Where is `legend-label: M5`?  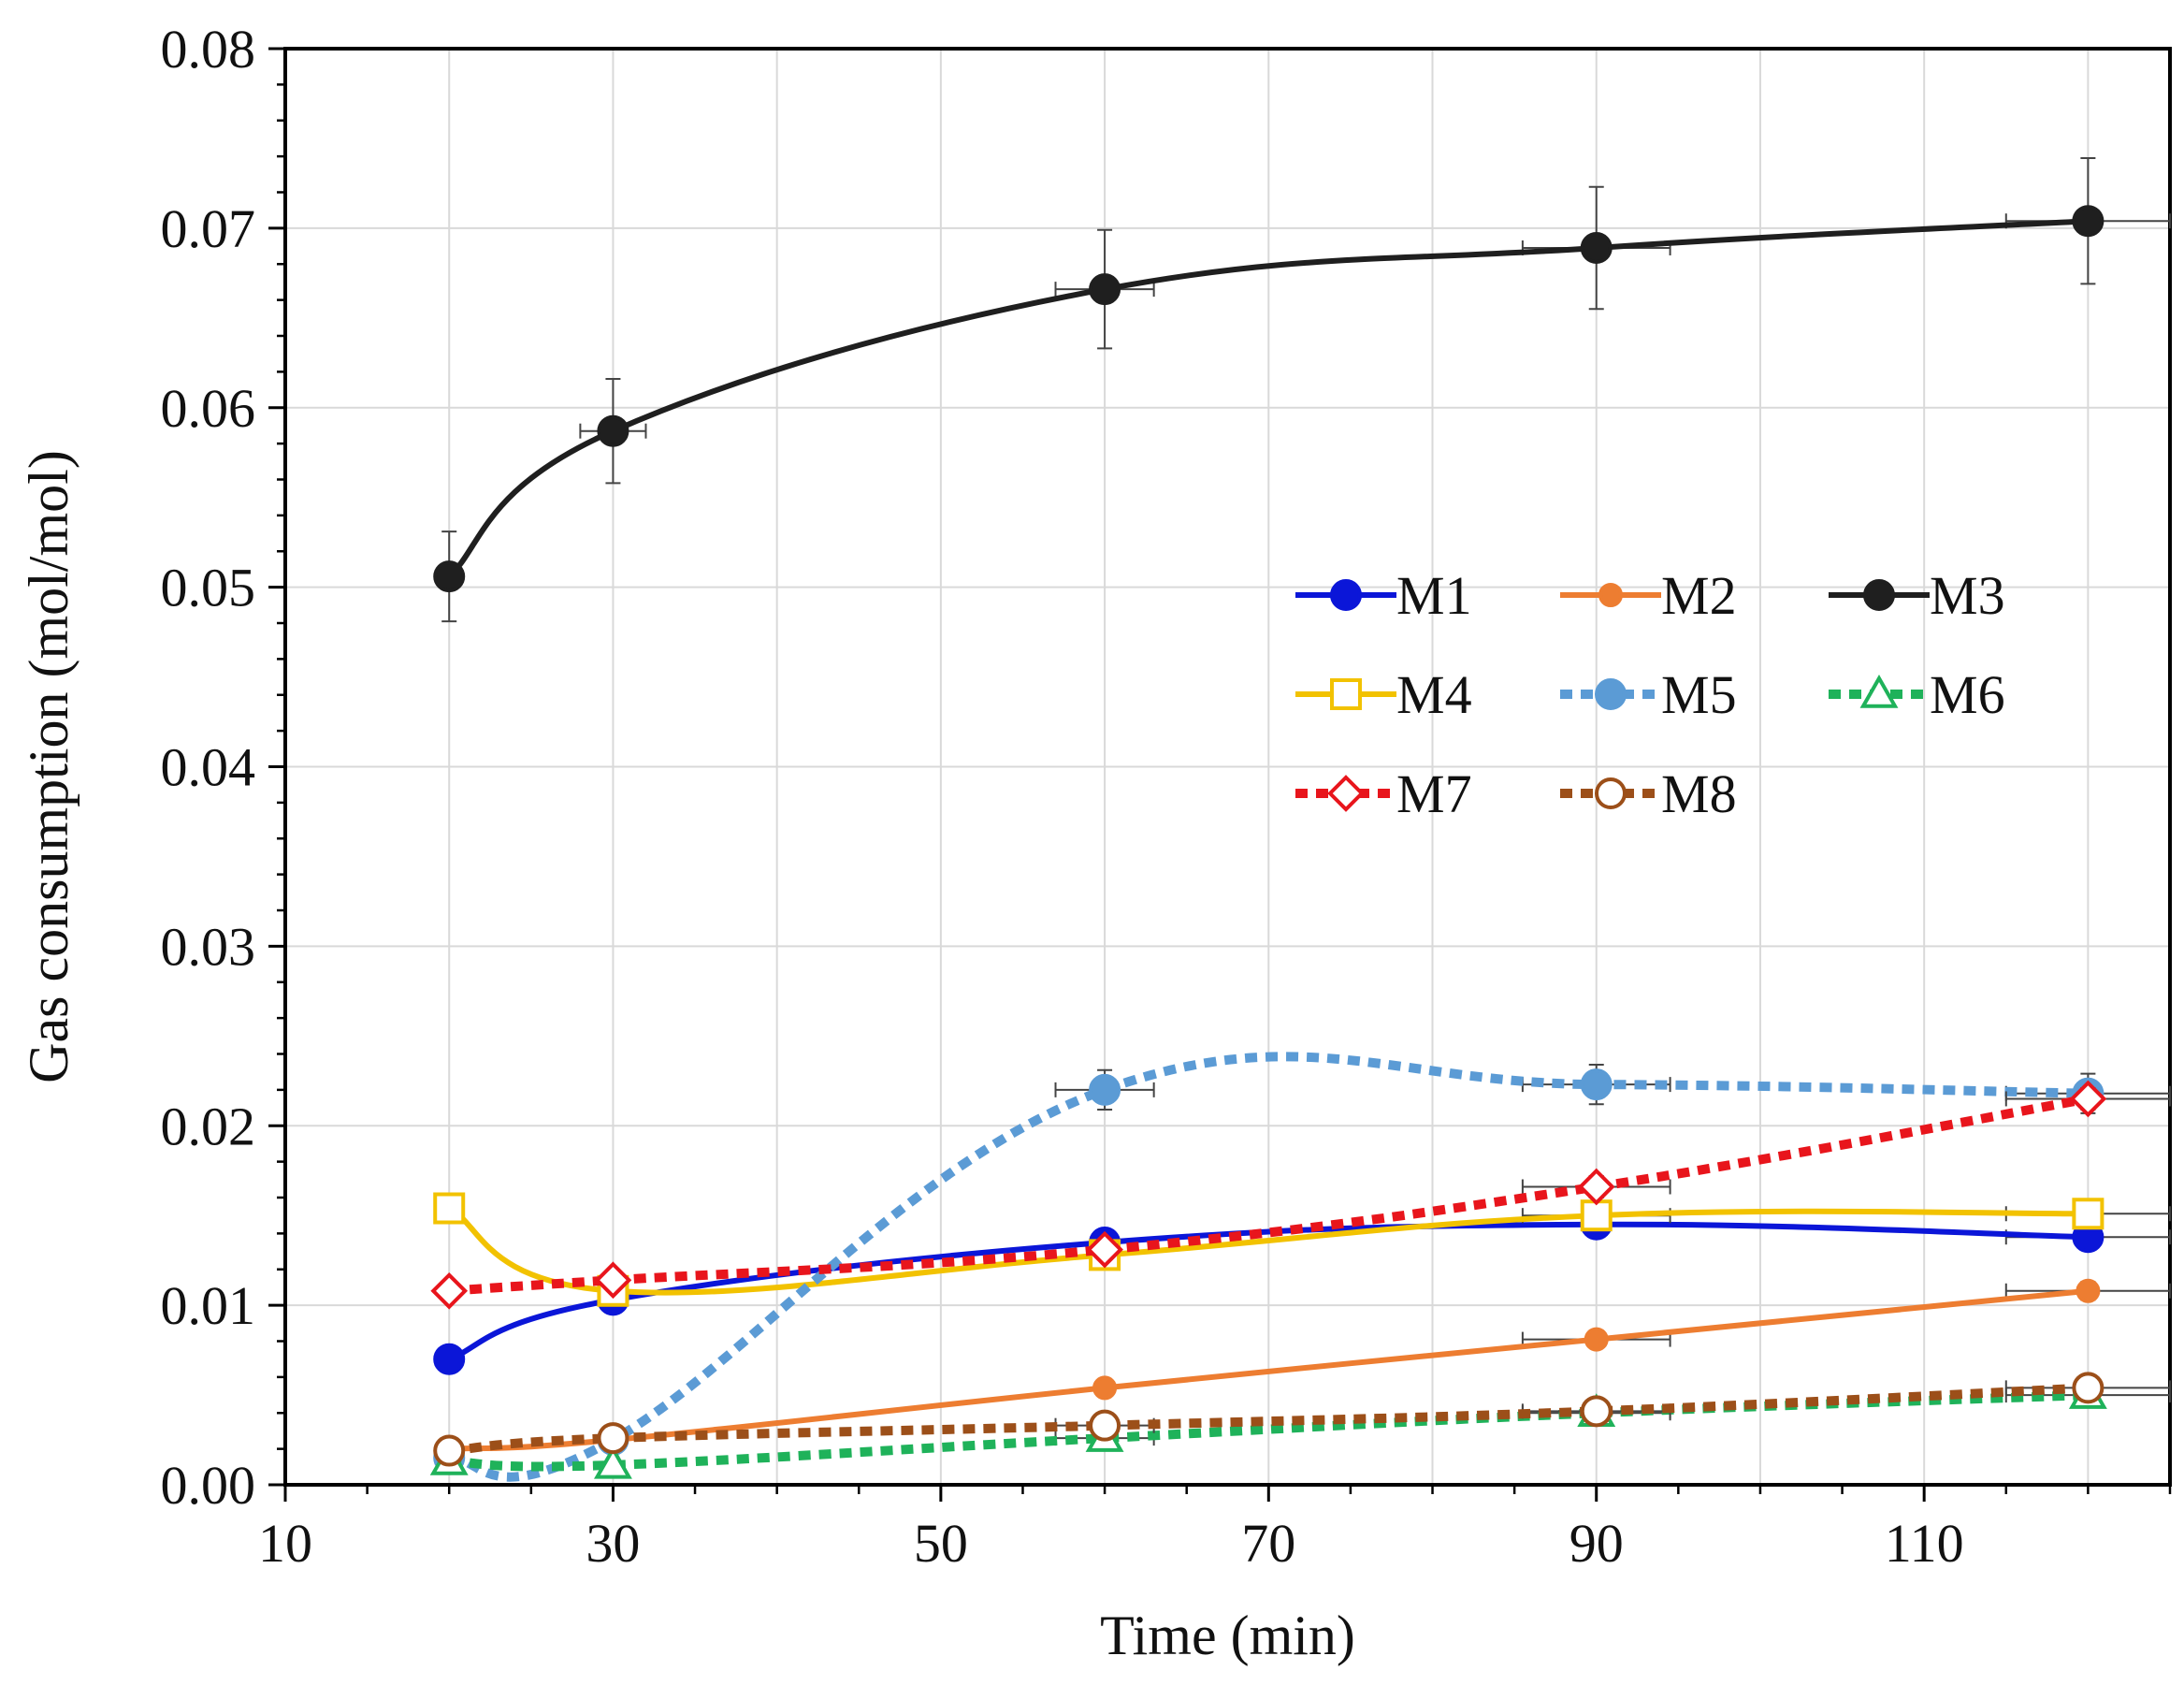 legend-label: M5 is located at coordinates (1699, 694).